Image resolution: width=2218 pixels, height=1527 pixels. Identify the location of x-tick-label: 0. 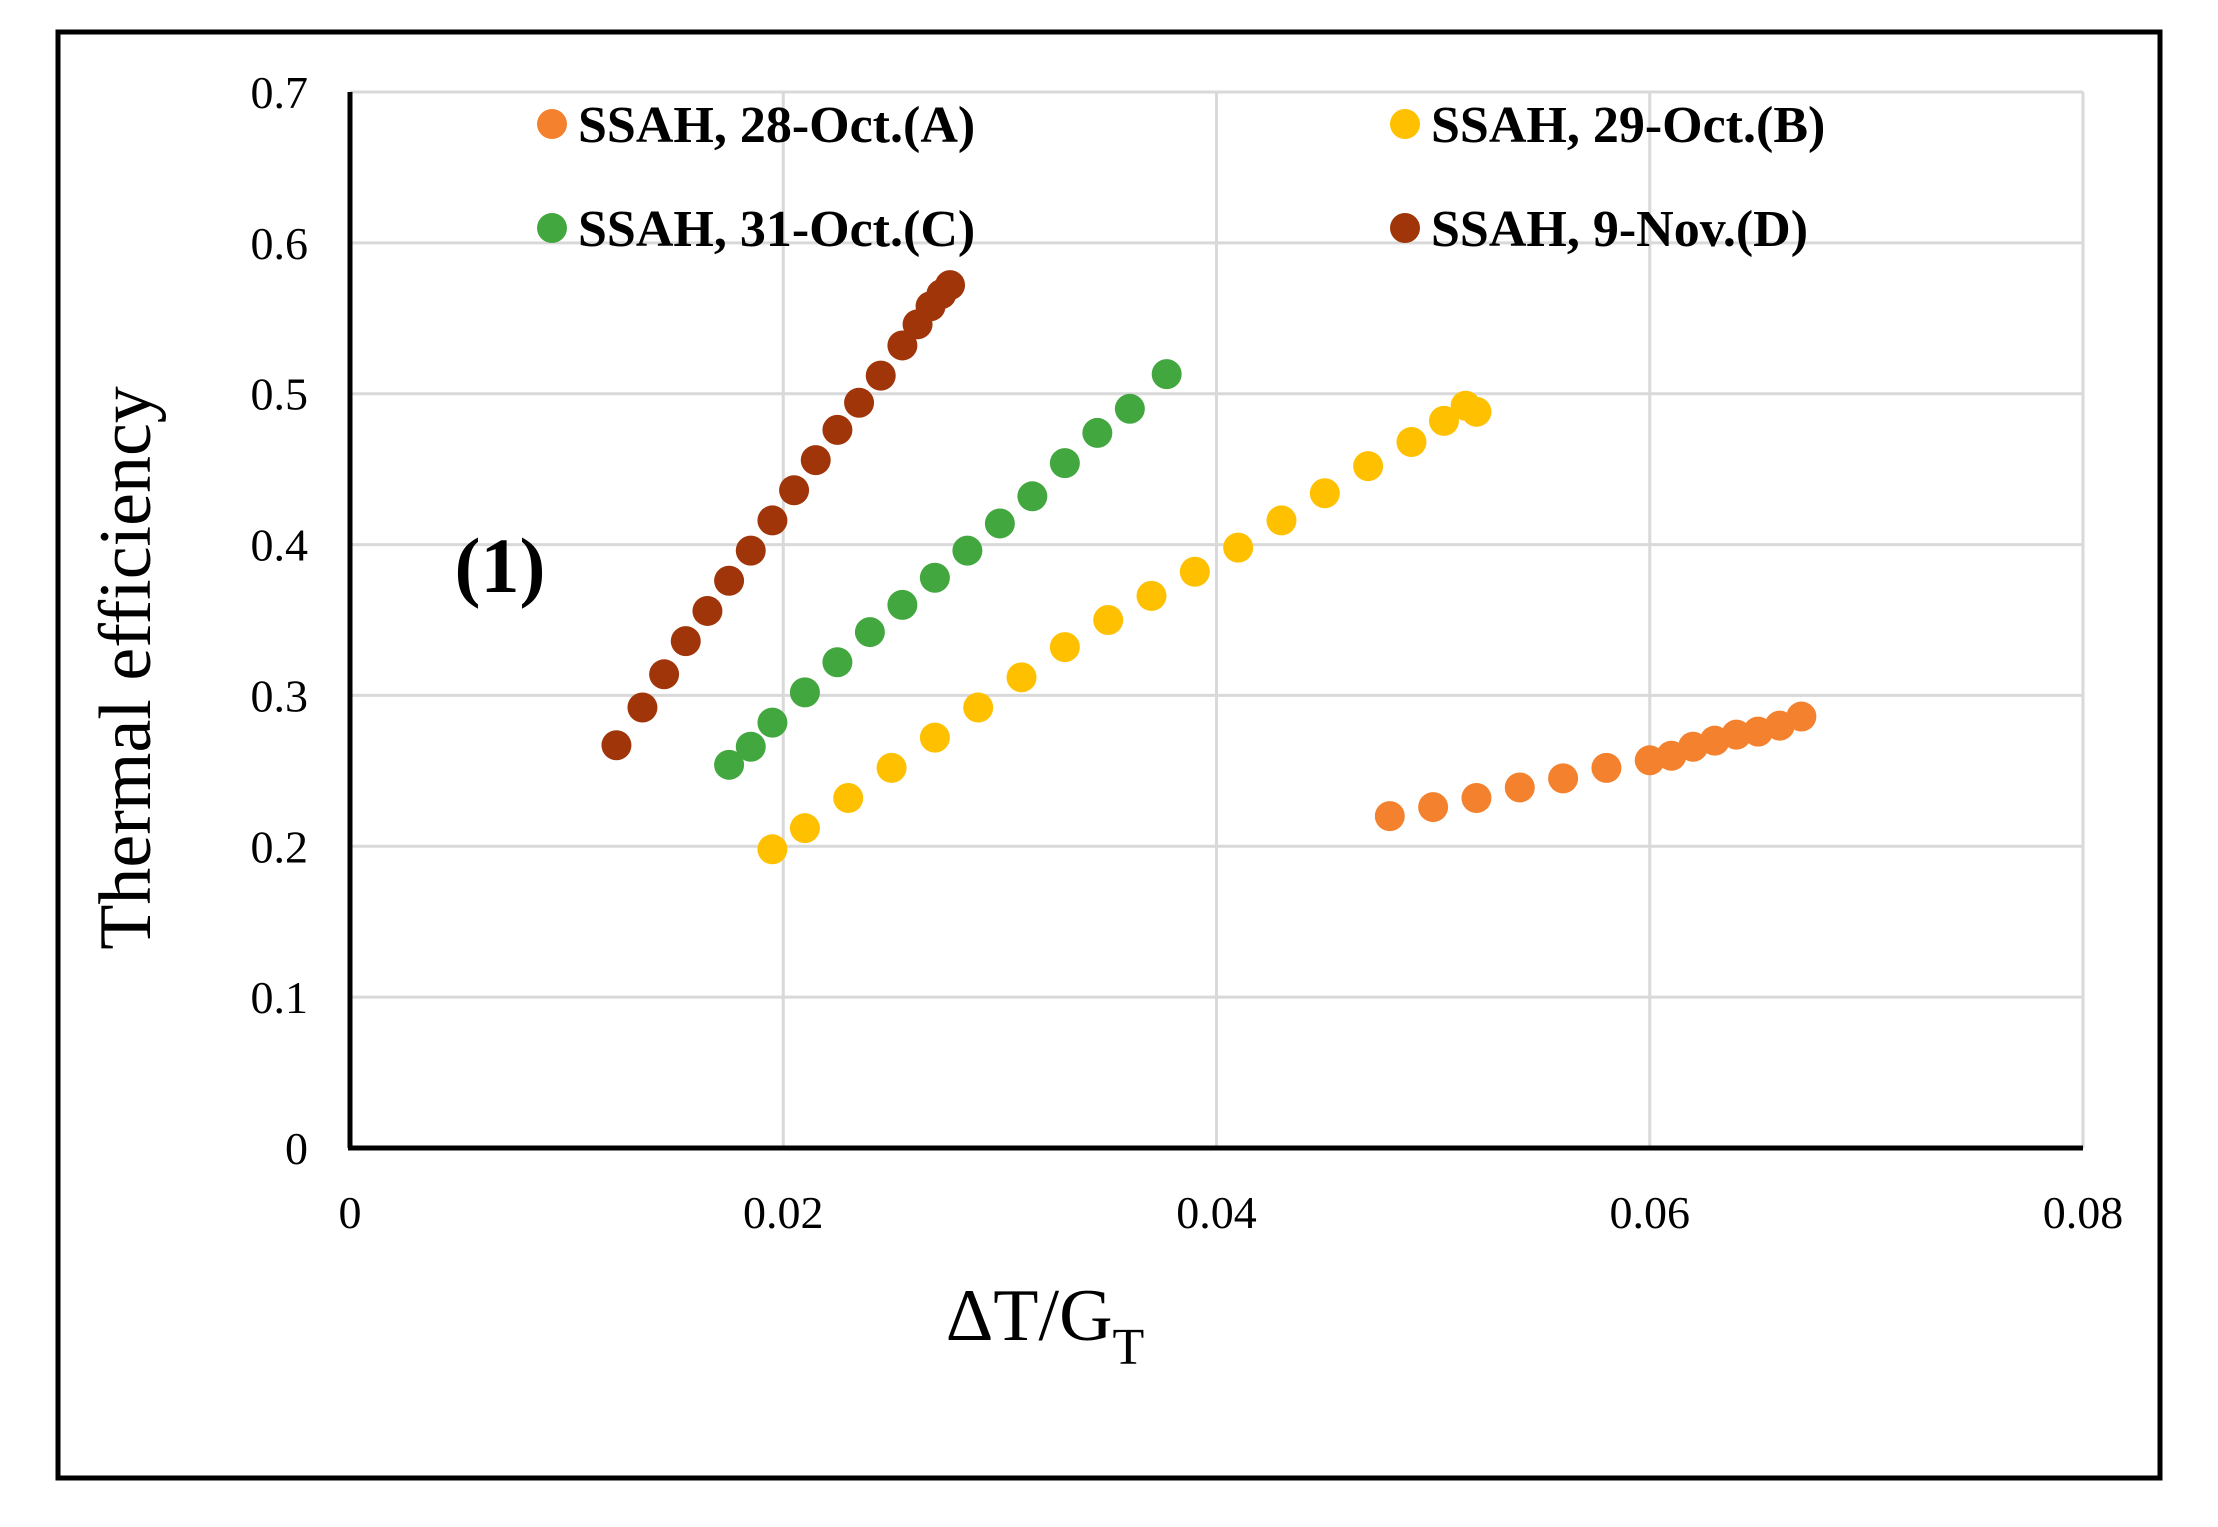
(350, 1212).